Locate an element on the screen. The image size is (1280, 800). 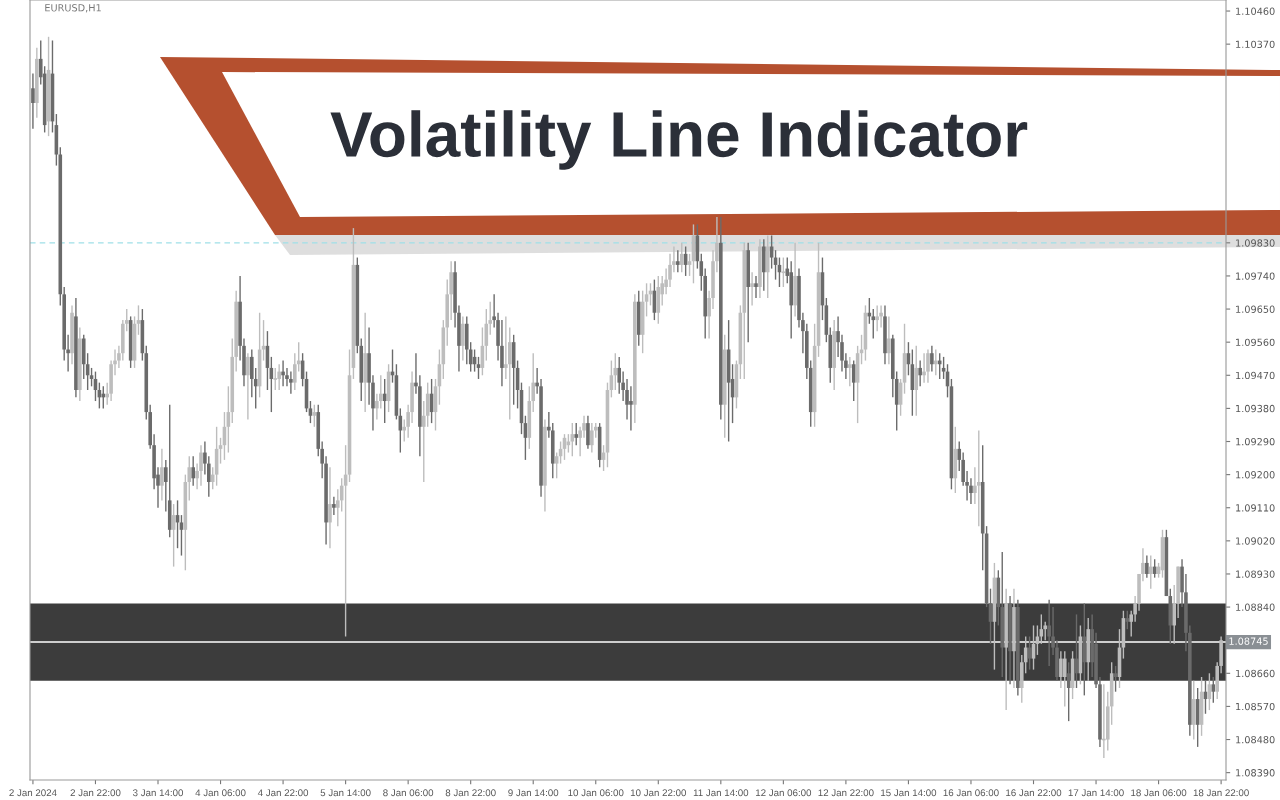
y-tick-label: 1.08840 is located at coordinates (1255, 607).